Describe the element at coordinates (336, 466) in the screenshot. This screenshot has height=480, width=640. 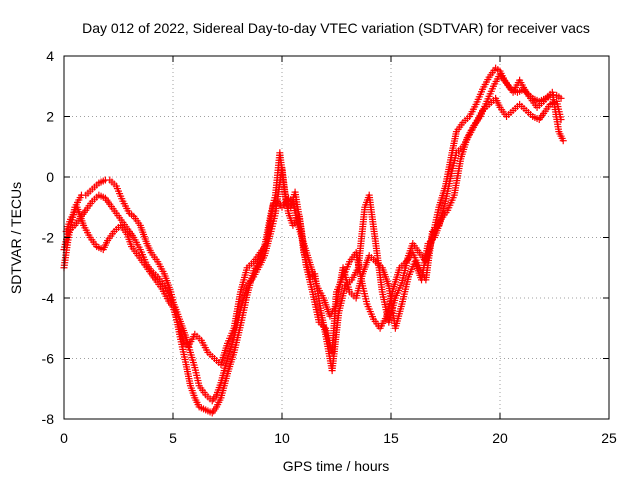
I see `x-axis-label: GPS time / hours` at that location.